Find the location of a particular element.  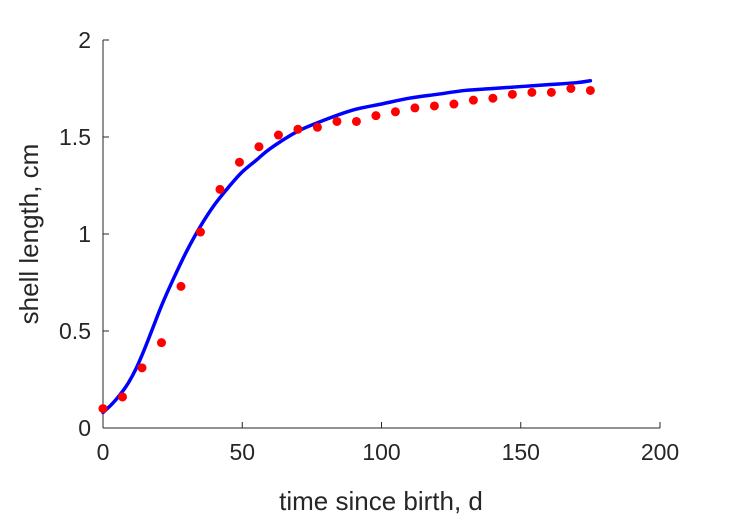

y-tick-label: 0.5 is located at coordinates (75, 331).